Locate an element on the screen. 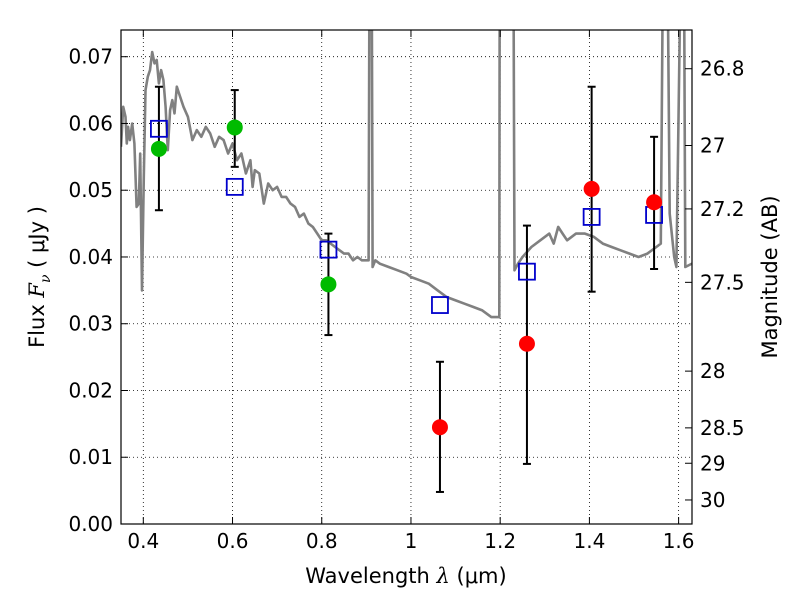 The width and height of the screenshot is (800, 600). y-tick-label: 0.07 is located at coordinates (90, 57).